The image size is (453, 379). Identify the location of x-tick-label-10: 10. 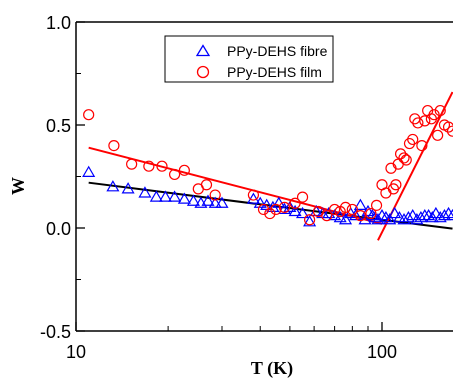
(76, 352).